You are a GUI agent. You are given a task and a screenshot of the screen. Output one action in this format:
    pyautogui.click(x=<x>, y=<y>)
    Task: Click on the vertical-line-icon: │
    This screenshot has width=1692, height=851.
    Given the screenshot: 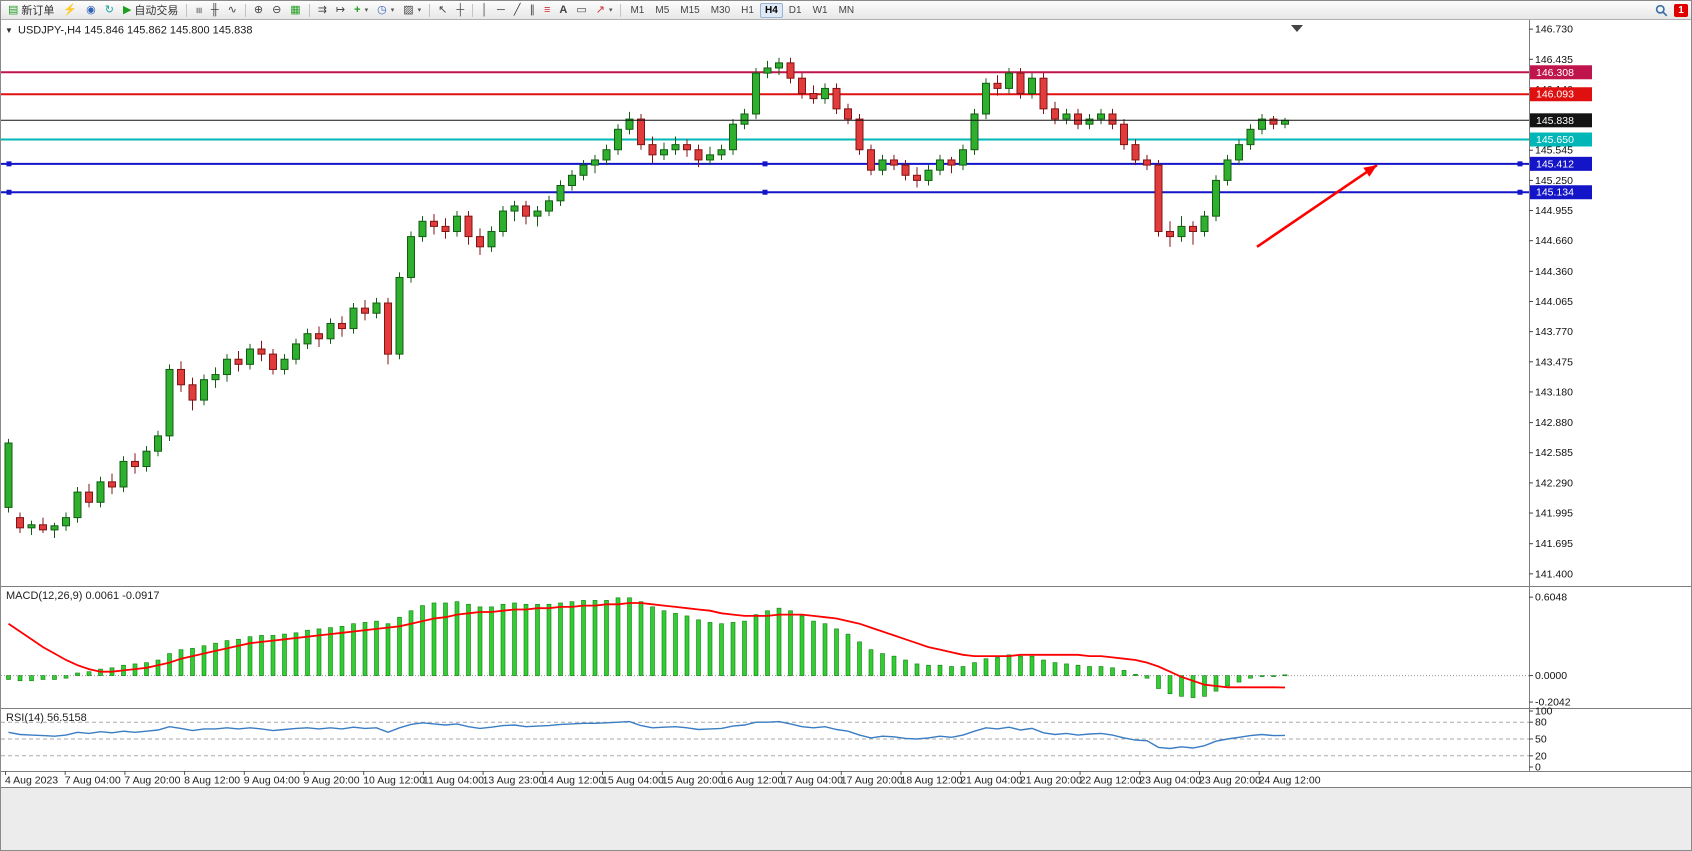 What is the action you would take?
    pyautogui.click(x=485, y=9)
    